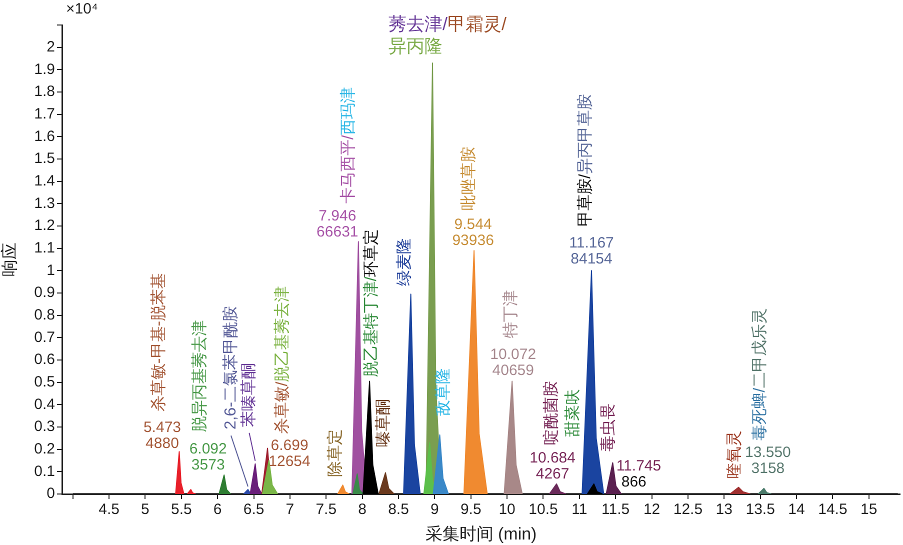 The height and width of the screenshot is (545, 903). I want to click on annotation: 5.473 4880, so click(162, 435).